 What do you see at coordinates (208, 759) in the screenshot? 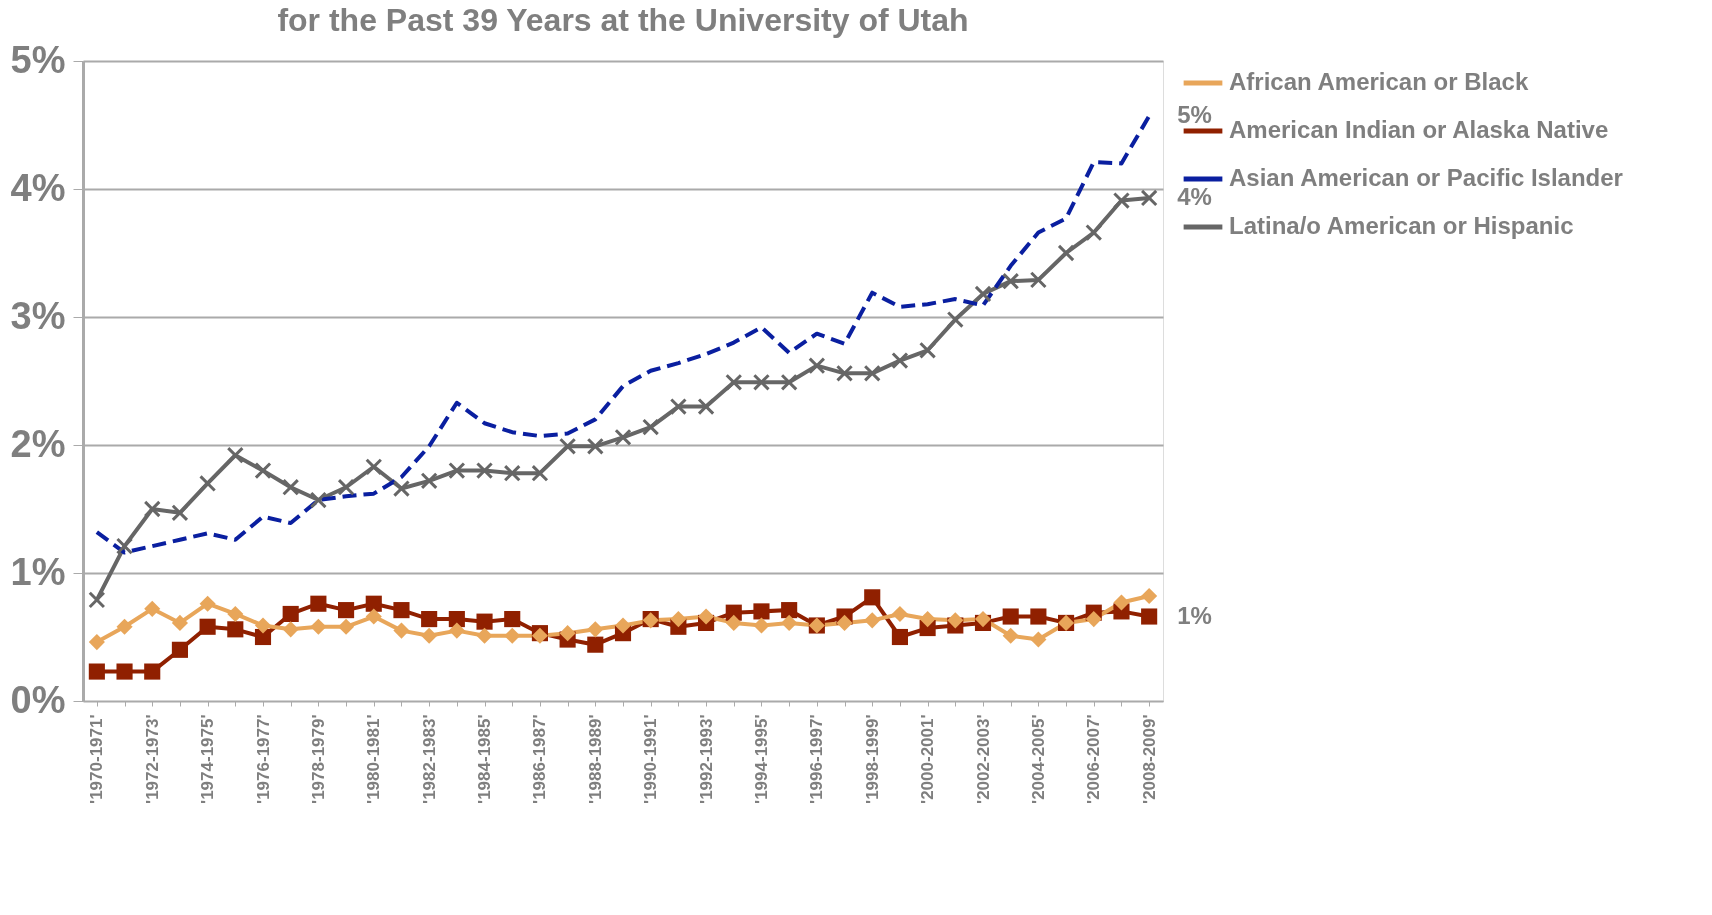
I see `x-tick-label: '1974-1975'` at bounding box center [208, 759].